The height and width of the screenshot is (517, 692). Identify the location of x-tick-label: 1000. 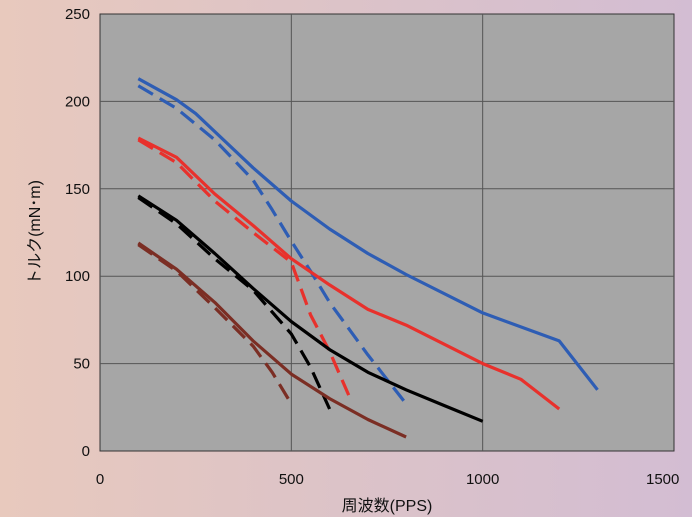
(482, 479).